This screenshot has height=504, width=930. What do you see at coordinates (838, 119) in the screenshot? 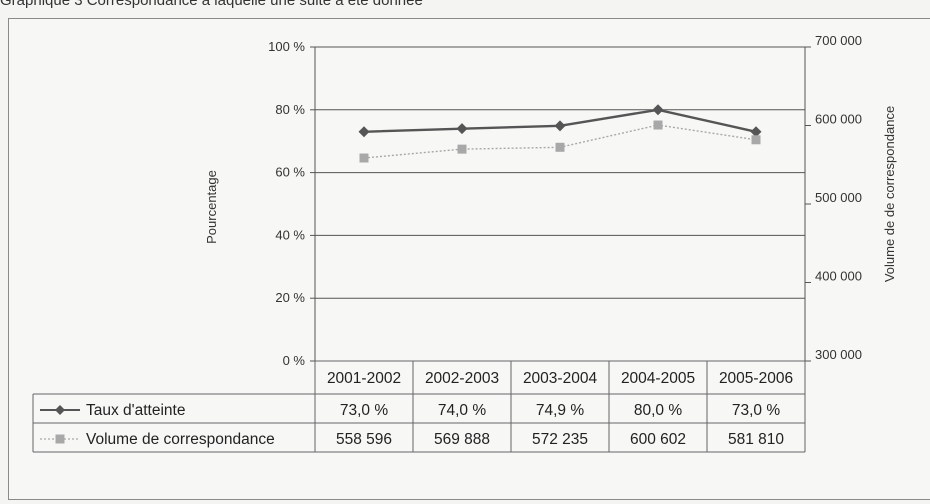
I see `y-right-tick-label: 600 000` at bounding box center [838, 119].